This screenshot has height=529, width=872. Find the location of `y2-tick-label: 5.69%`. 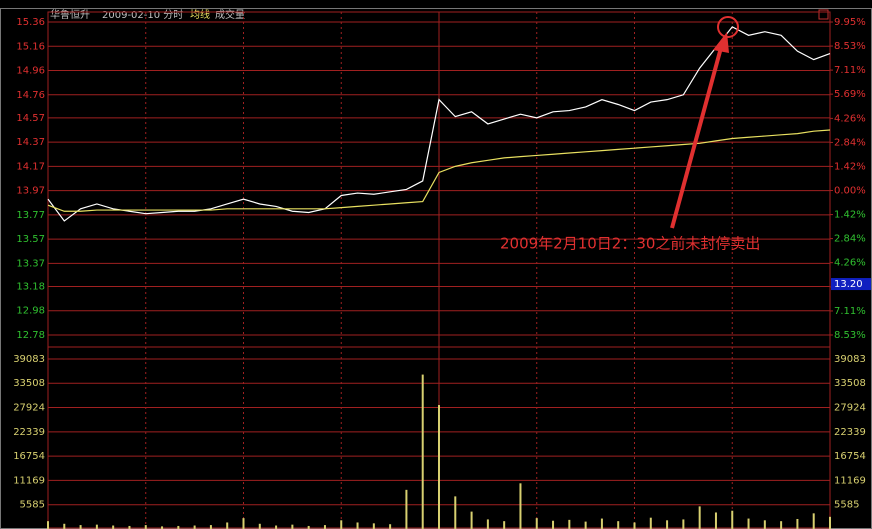

y2-tick-label: 5.69% is located at coordinates (850, 94).